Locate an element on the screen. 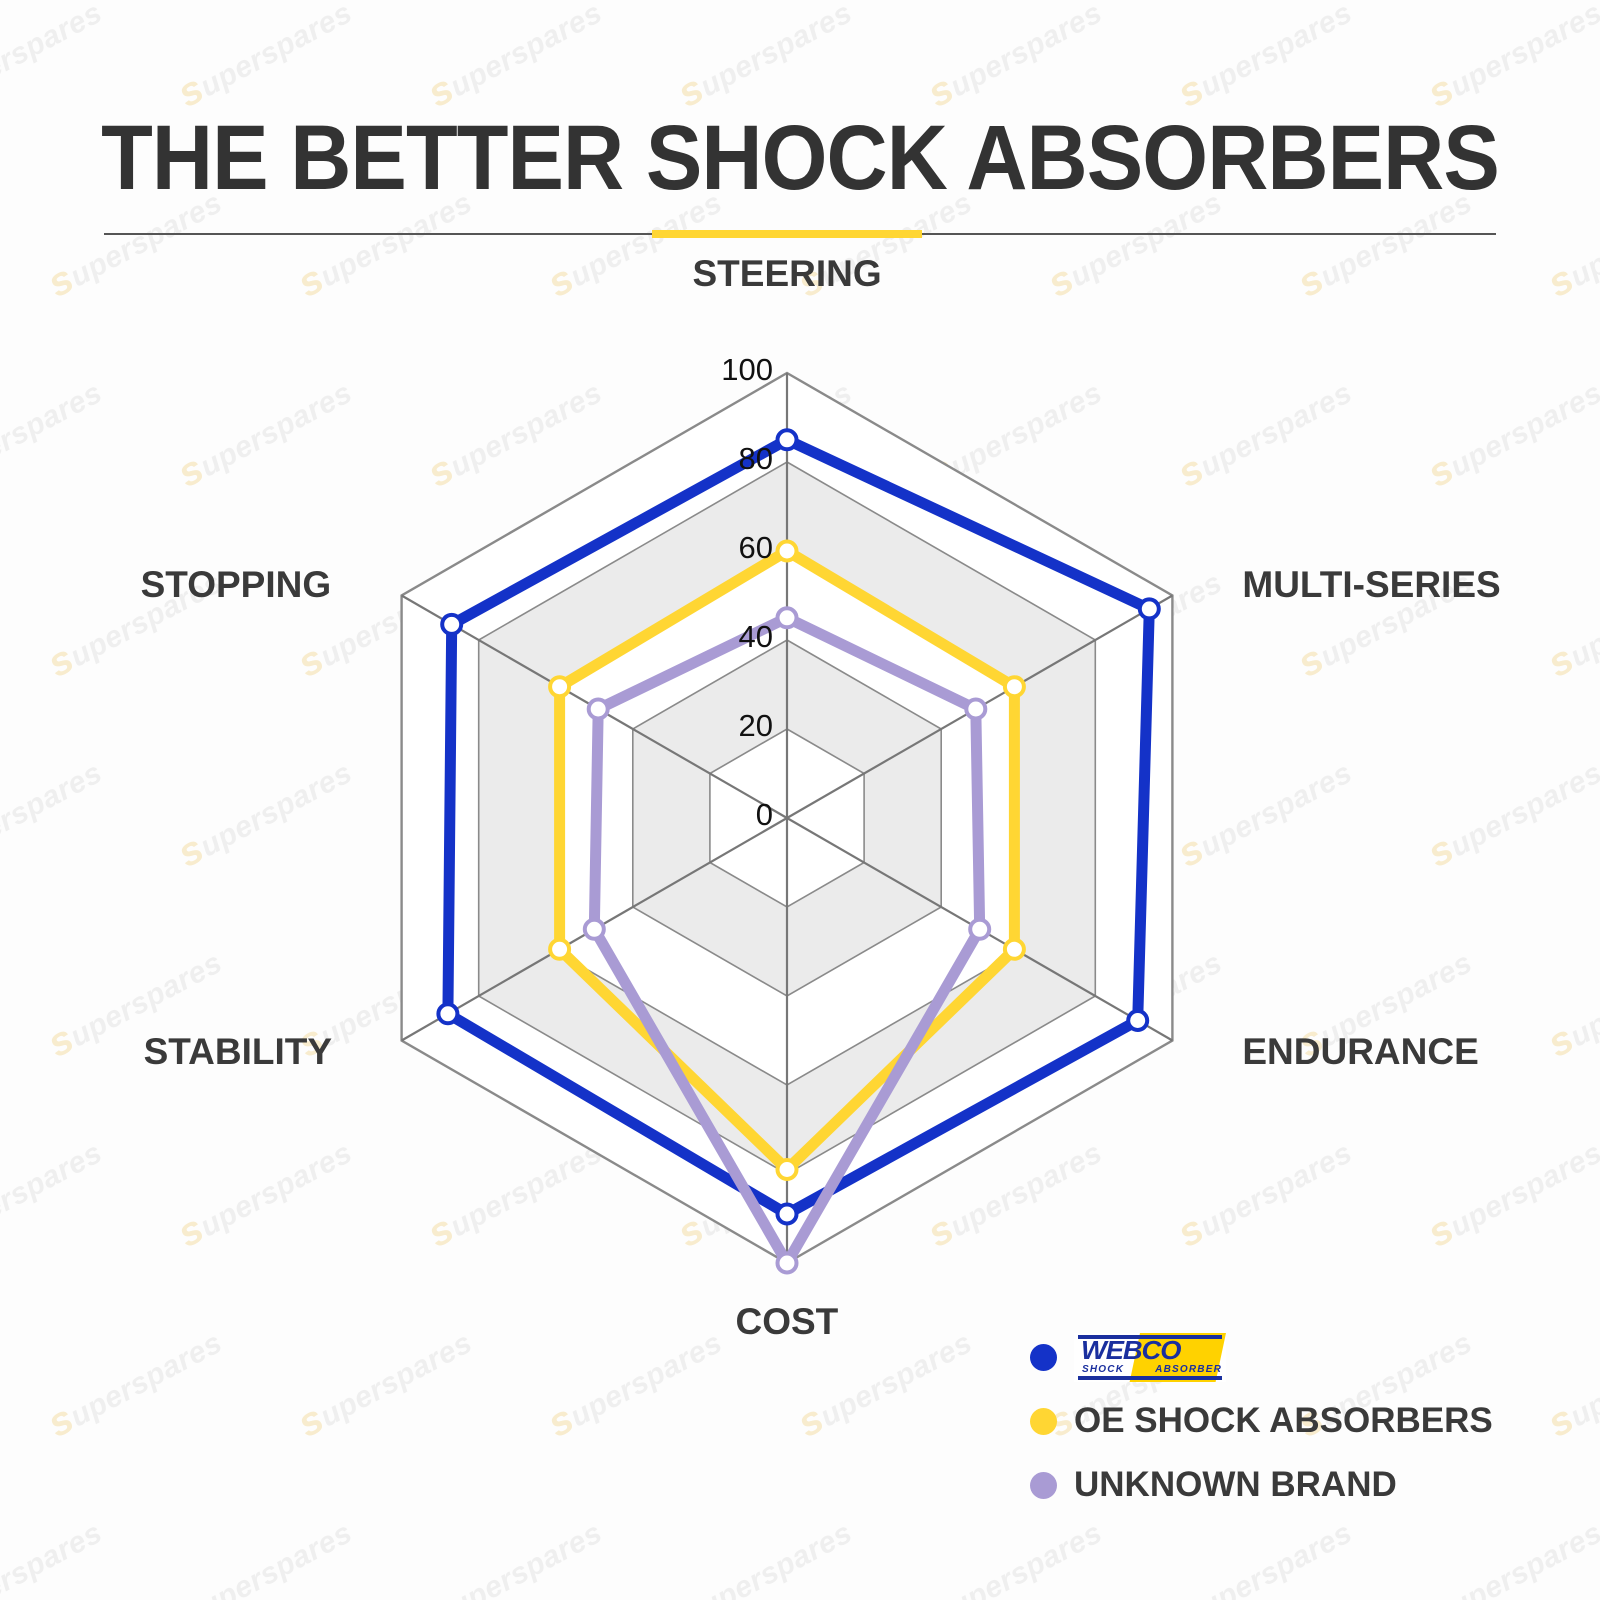  axis-label-endurance: ENDURANCE is located at coordinates (1360, 1051).